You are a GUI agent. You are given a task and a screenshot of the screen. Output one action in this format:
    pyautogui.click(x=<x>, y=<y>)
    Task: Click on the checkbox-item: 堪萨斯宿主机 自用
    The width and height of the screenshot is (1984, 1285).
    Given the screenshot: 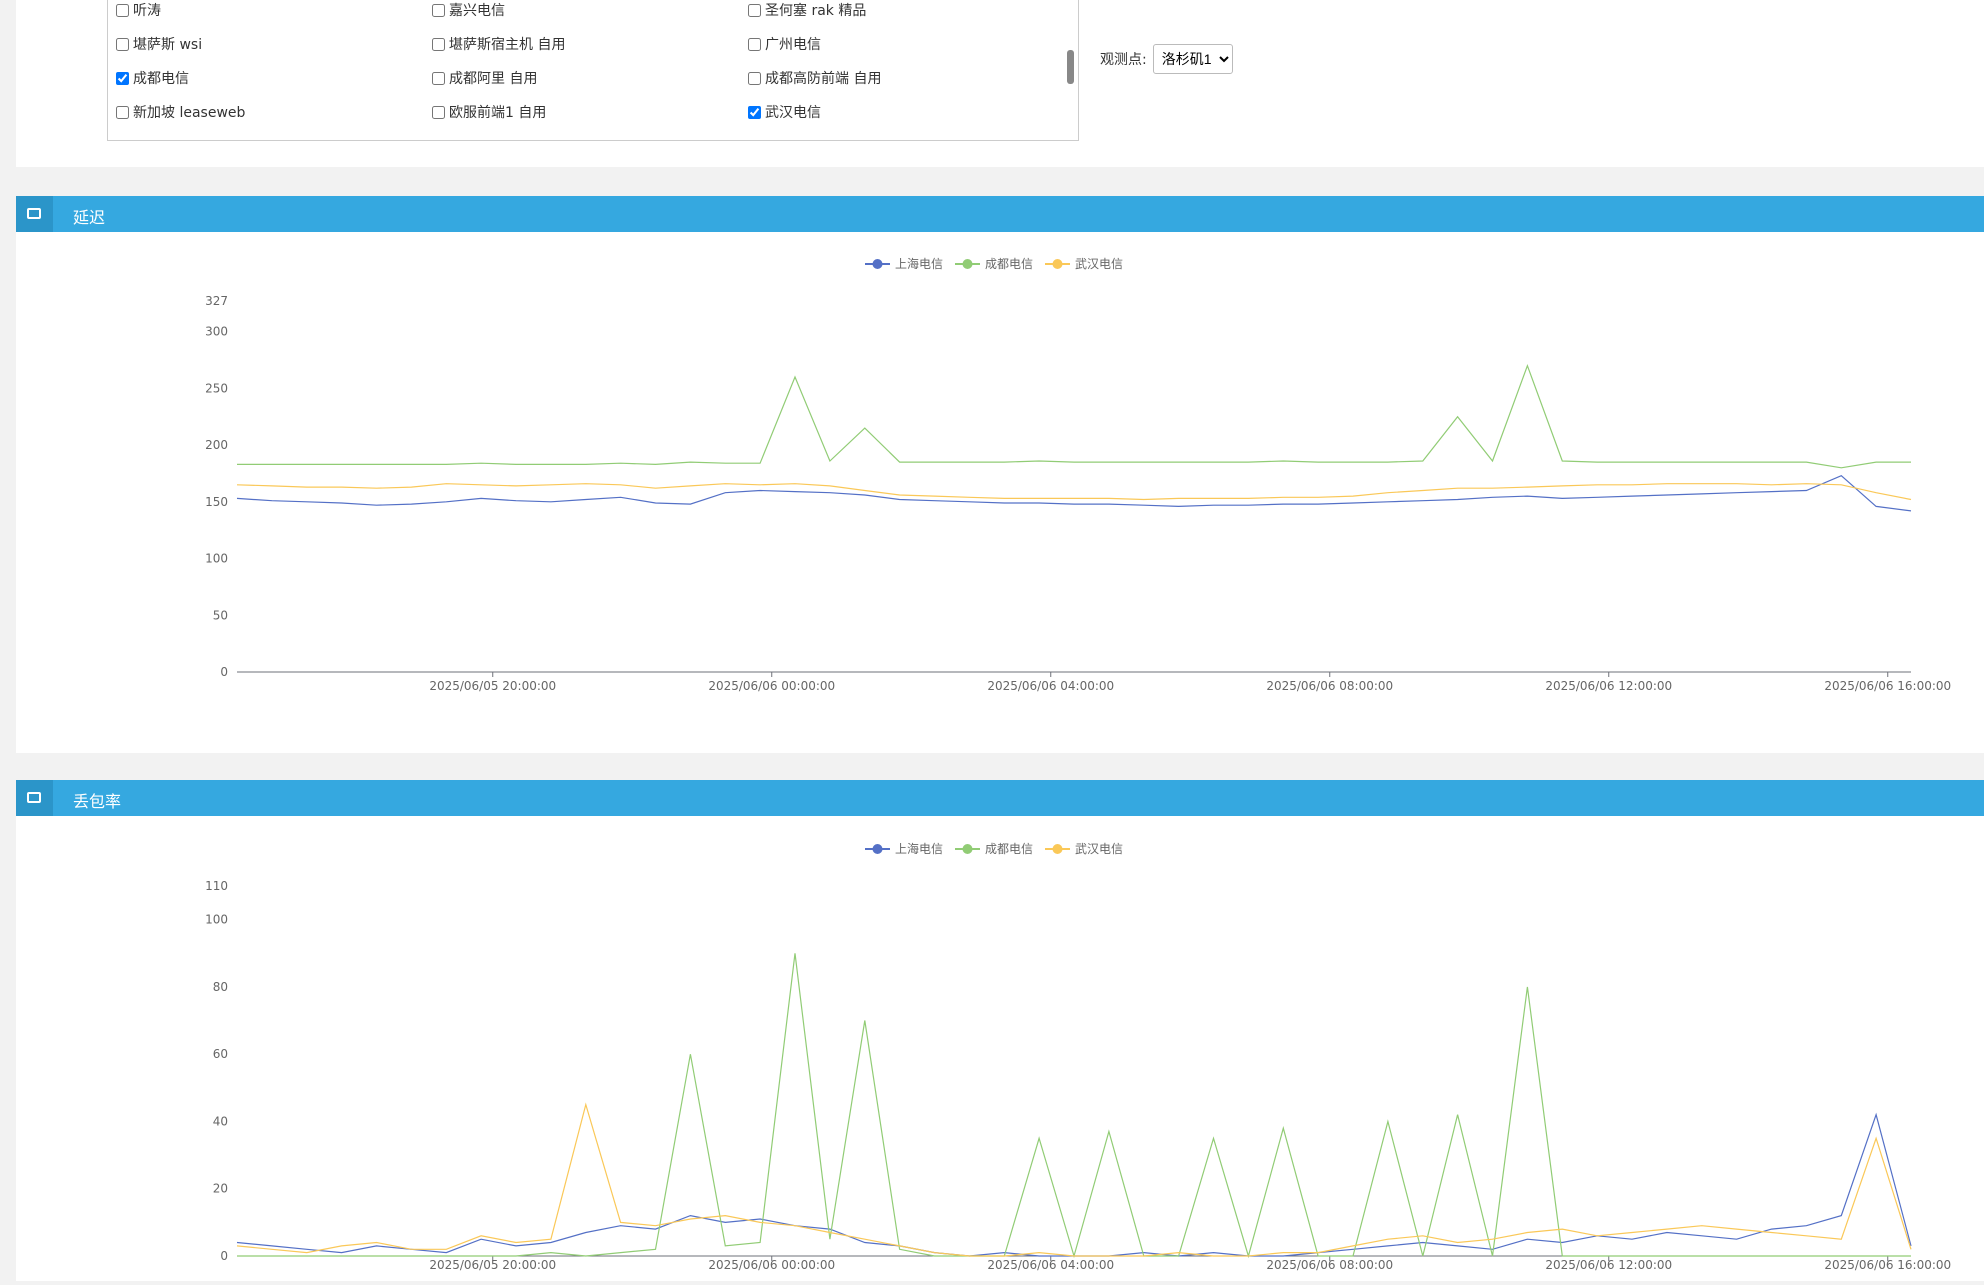 What is the action you would take?
    pyautogui.click(x=498, y=44)
    